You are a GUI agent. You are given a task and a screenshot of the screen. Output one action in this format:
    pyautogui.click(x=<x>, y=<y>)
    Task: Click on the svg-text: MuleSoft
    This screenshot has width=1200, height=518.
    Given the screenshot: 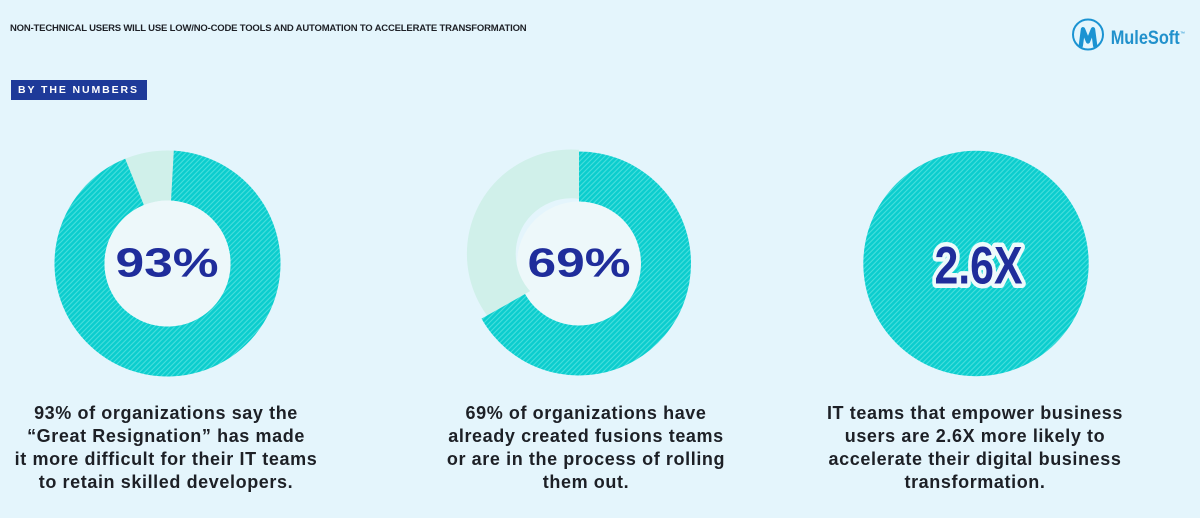 What is the action you would take?
    pyautogui.click(x=1146, y=38)
    